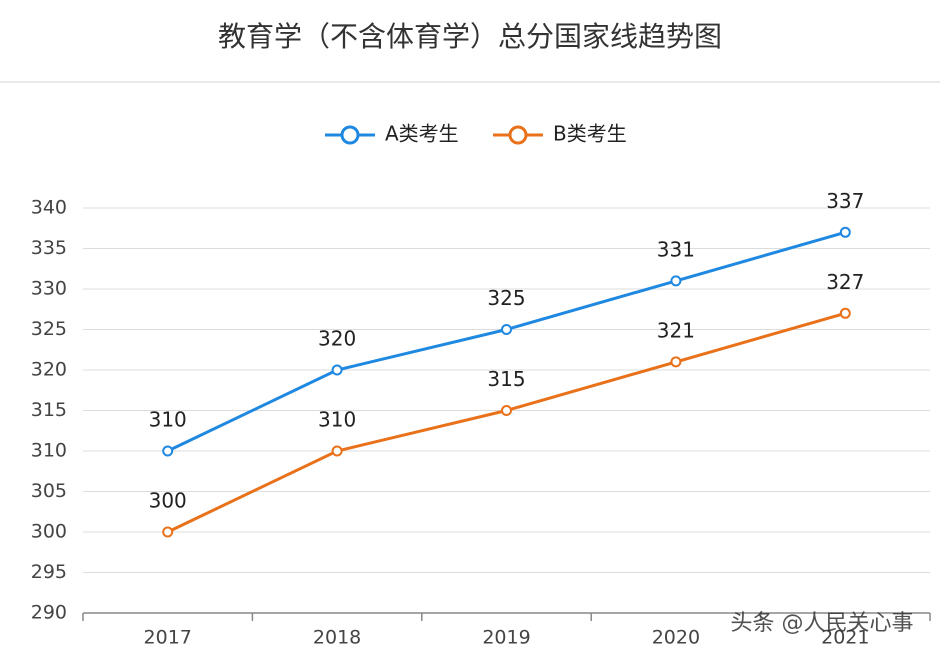  I want to click on y-tick-label: 330, so click(49, 289).